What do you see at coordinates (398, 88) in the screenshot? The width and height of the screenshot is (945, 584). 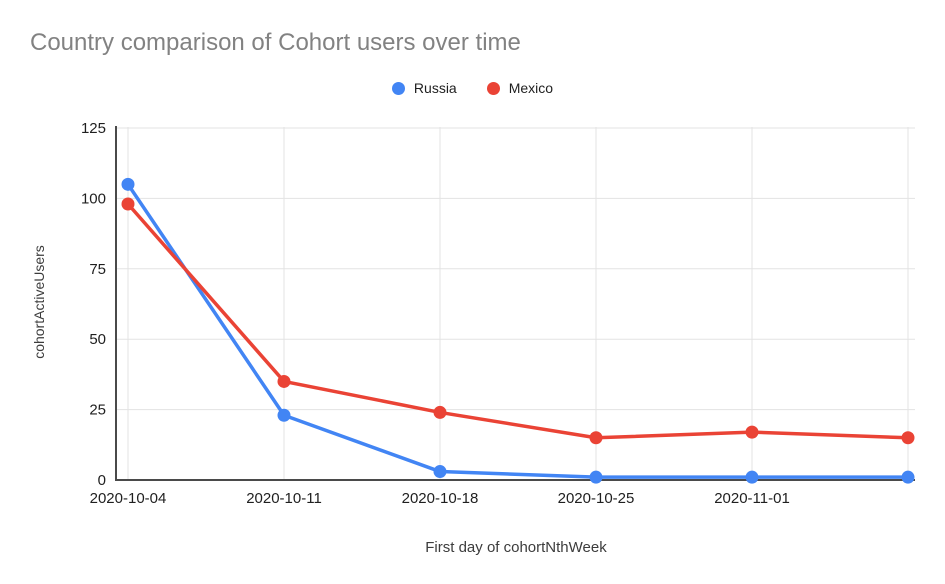 I see `legend-swatch-russia-icon` at bounding box center [398, 88].